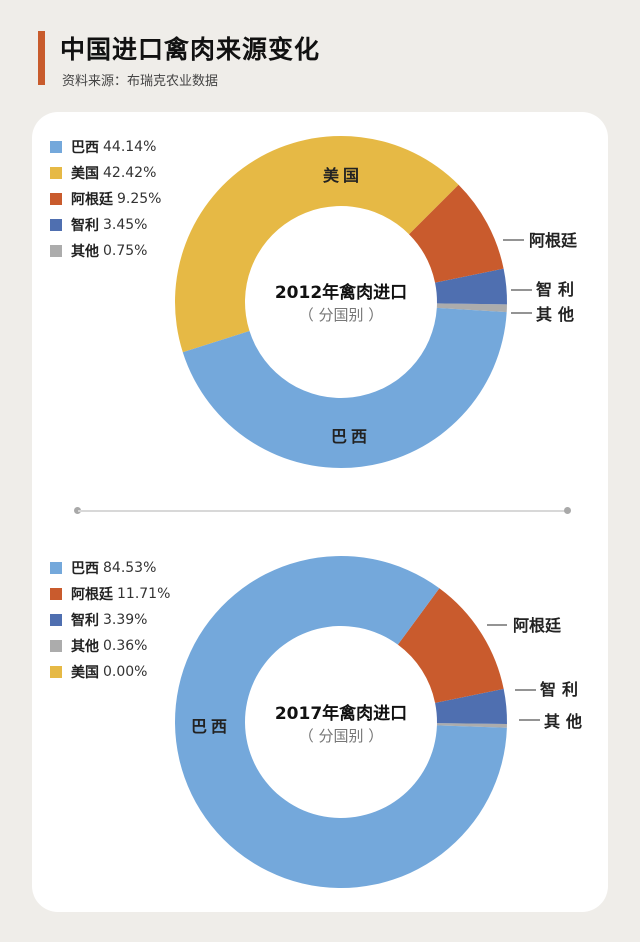 The width and height of the screenshot is (640, 942). I want to click on legend-item: 智利 3.45%, so click(105, 225).